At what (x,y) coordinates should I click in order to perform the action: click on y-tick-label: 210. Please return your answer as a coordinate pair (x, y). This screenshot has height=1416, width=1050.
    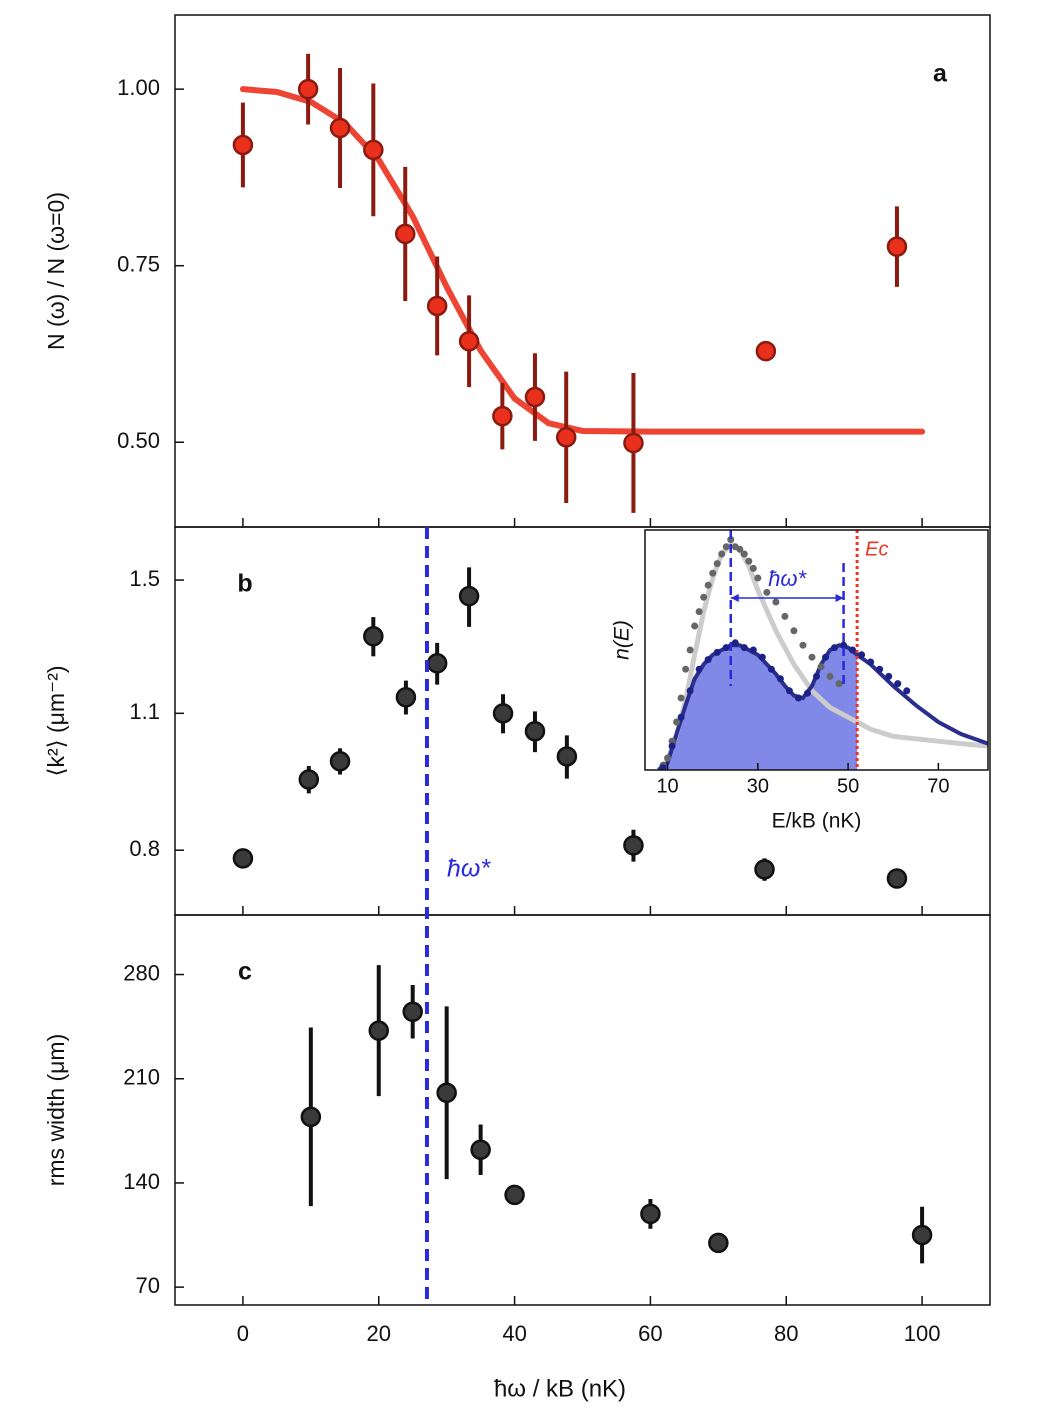
    Looking at the image, I should click on (141, 1077).